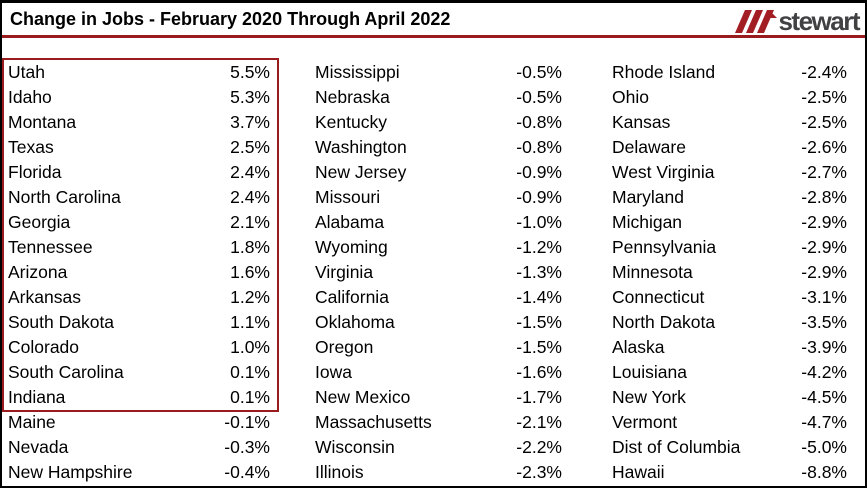 The width and height of the screenshot is (867, 488). I want to click on state-value: -2.2%, so click(539, 447).